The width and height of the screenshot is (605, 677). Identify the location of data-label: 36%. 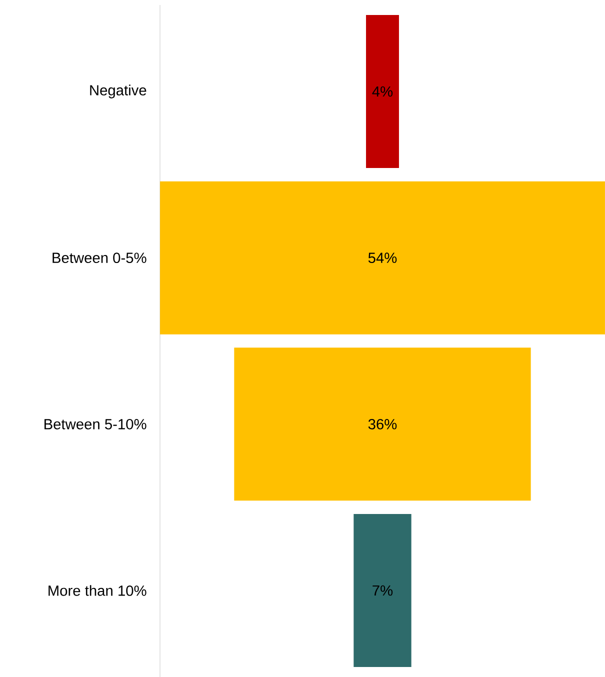
(382, 424).